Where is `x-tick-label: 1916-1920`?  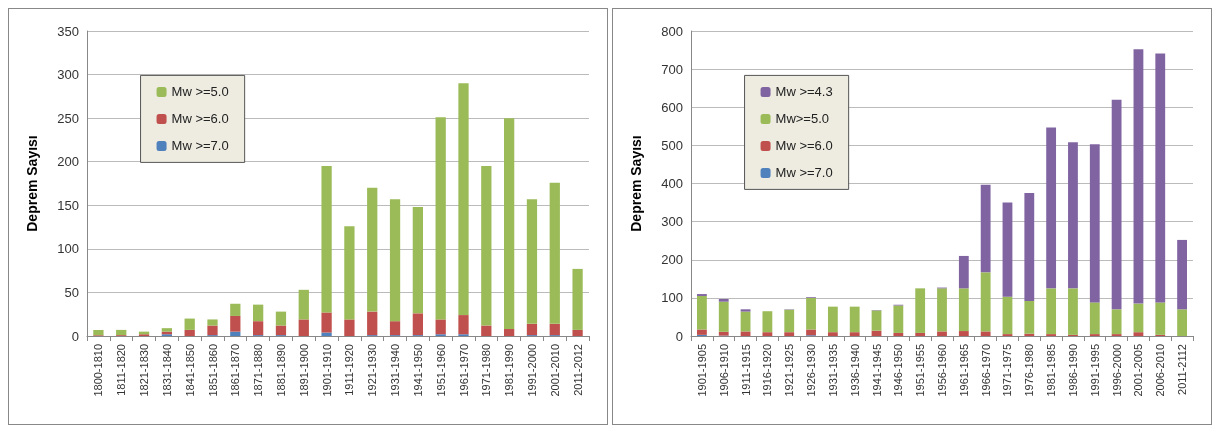
x-tick-label: 1916-1920 is located at coordinates (767, 370).